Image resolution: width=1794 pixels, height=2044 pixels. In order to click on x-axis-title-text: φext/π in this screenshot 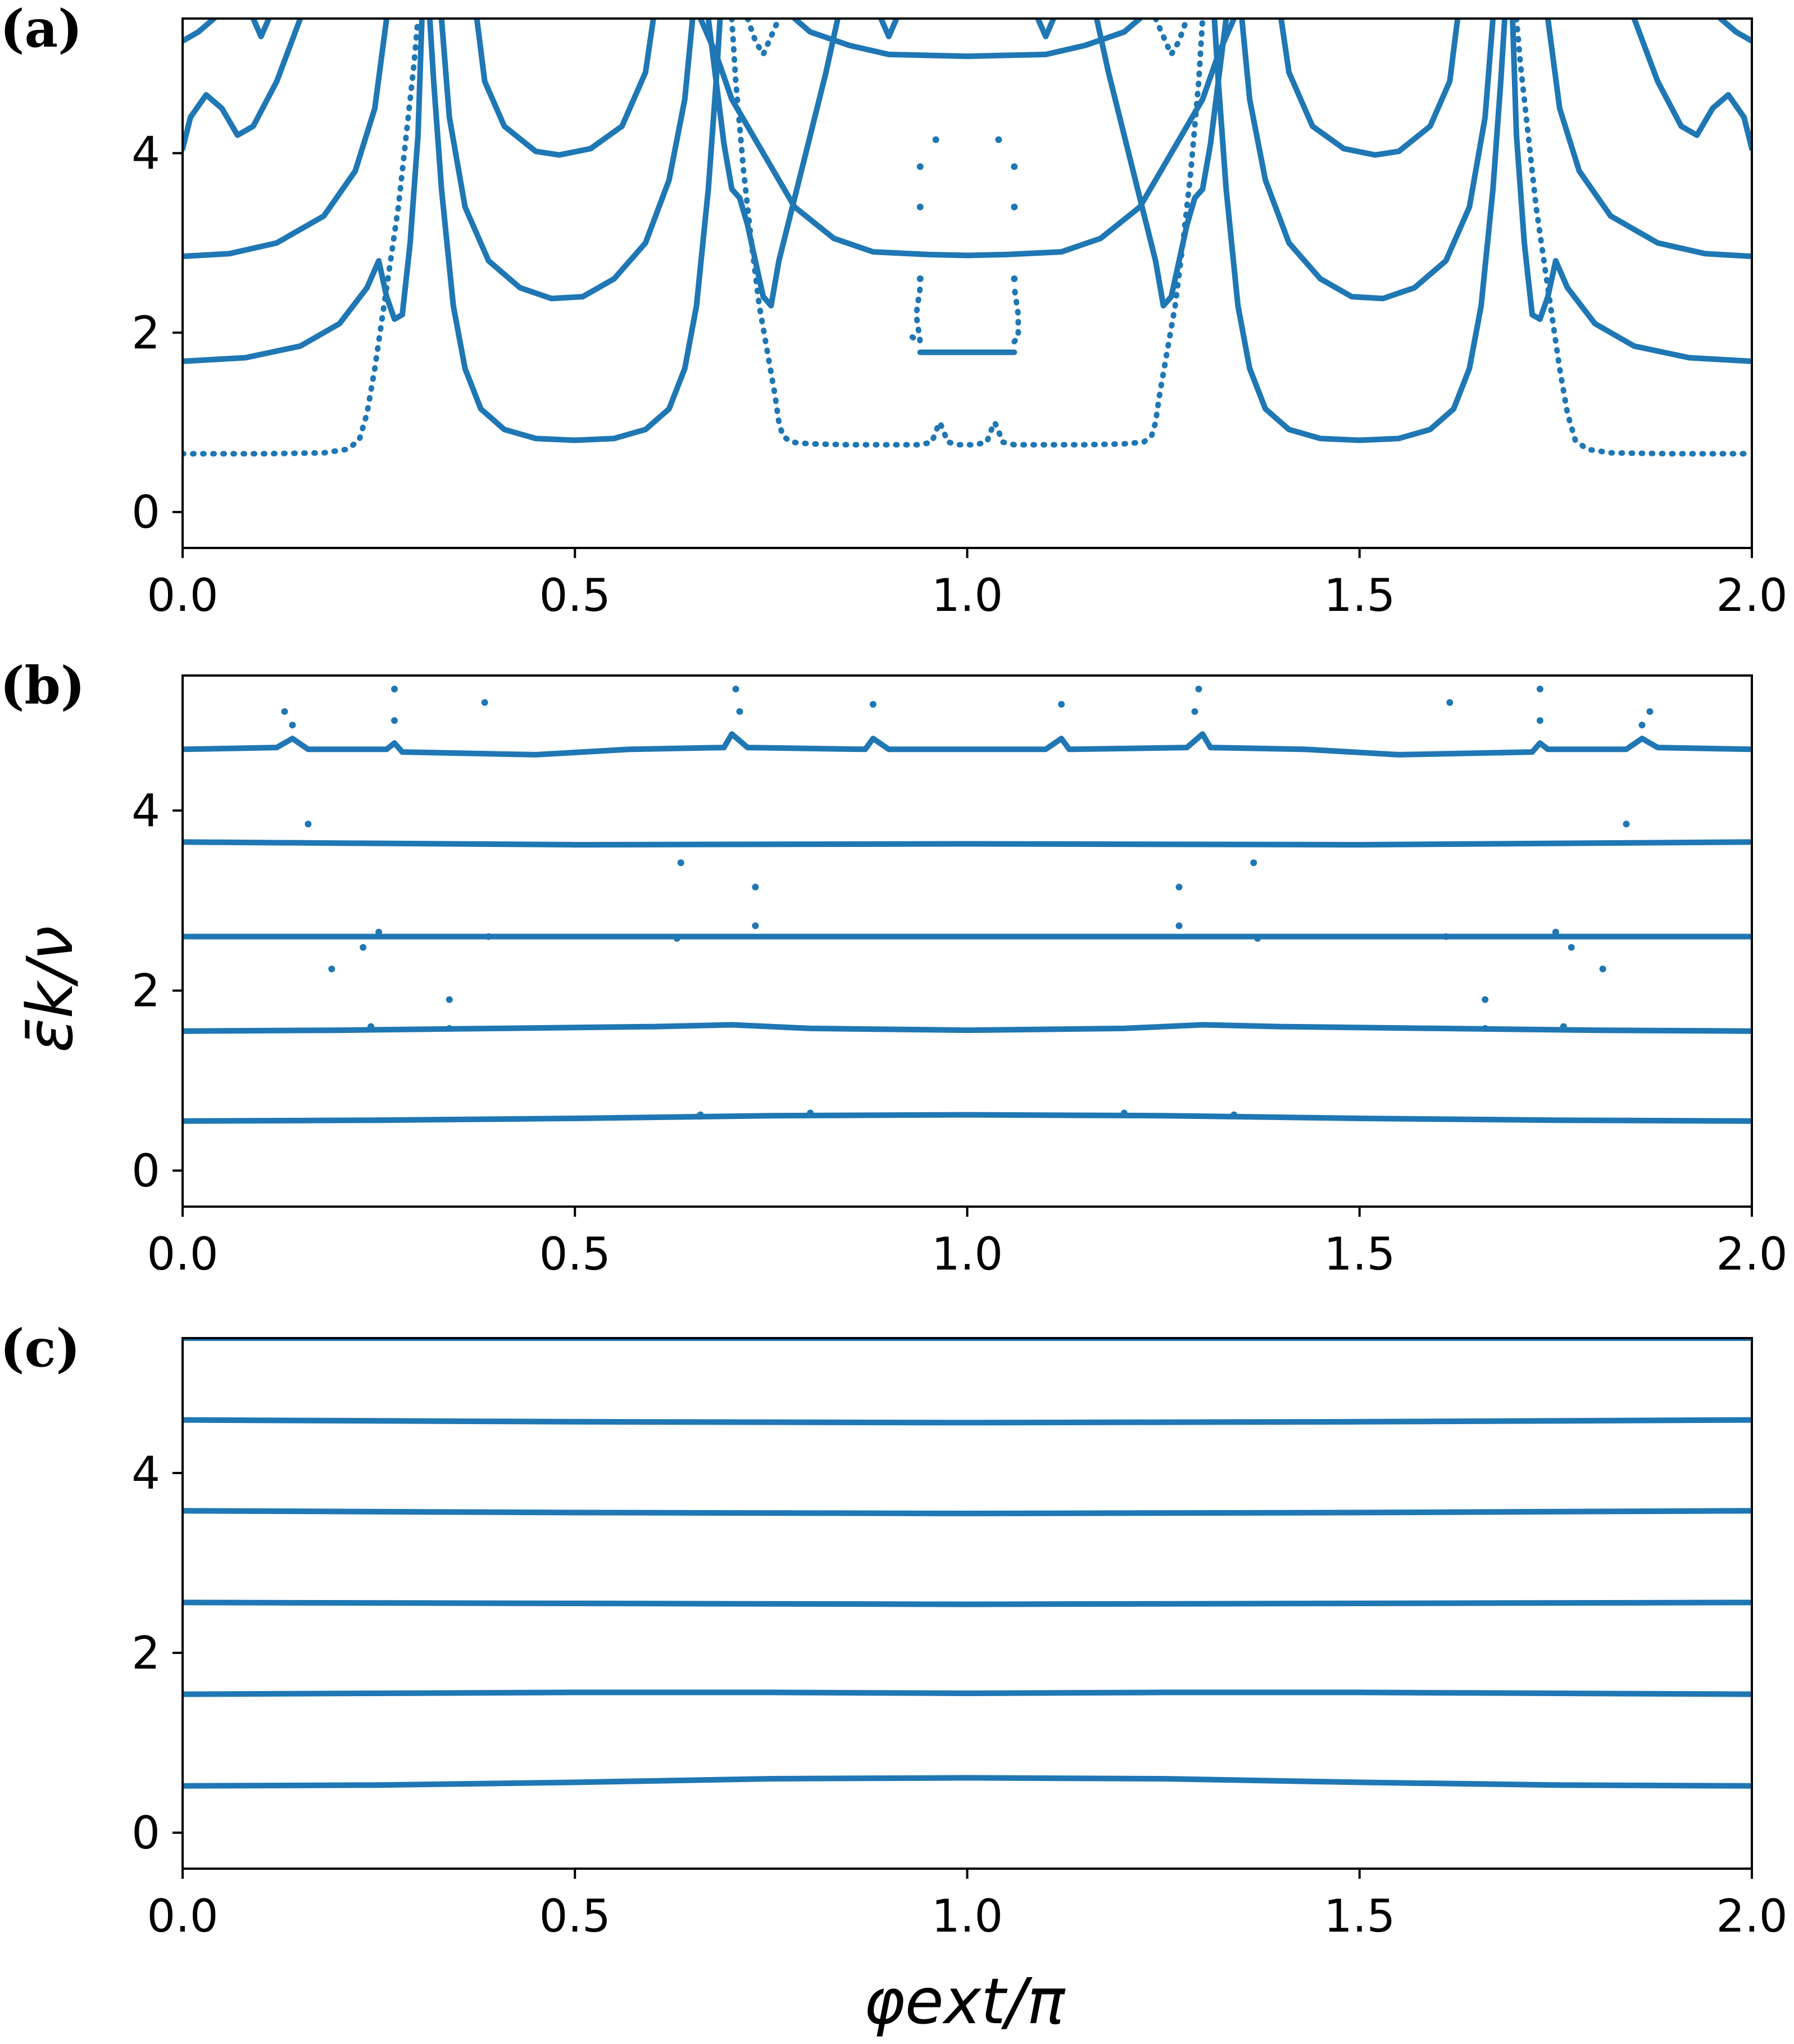, I will do `click(965, 2001)`.